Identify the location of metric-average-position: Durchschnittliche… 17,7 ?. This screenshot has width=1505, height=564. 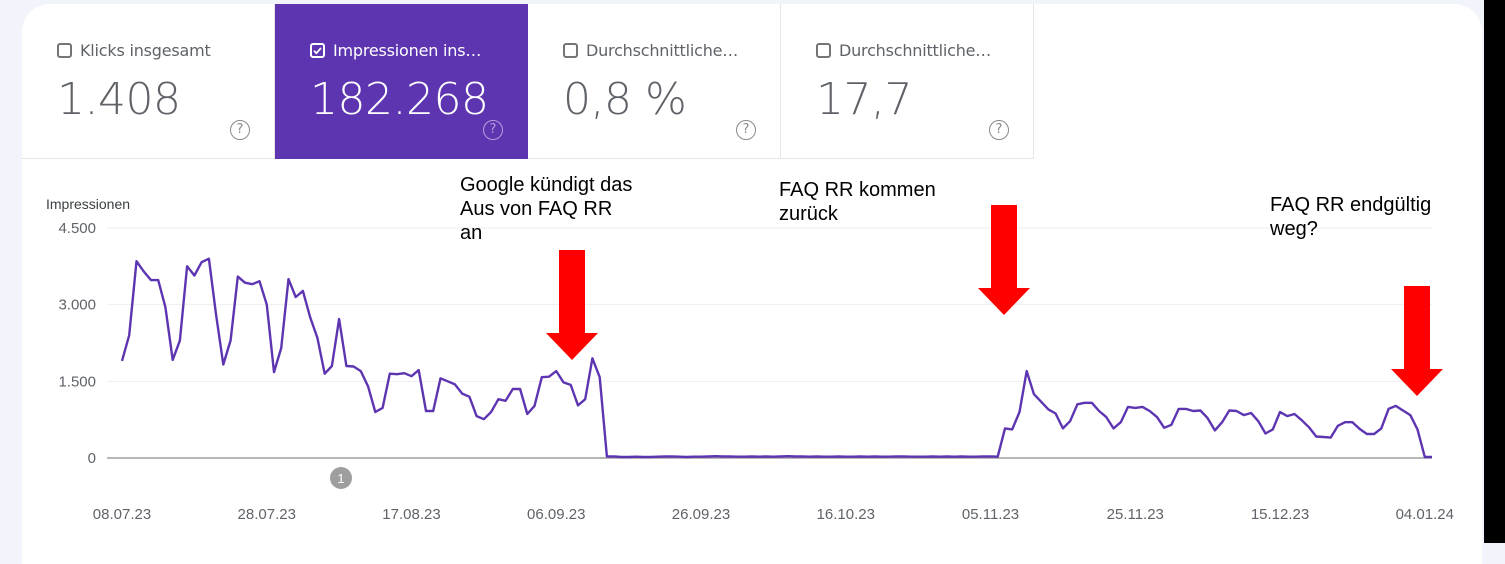
(907, 81).